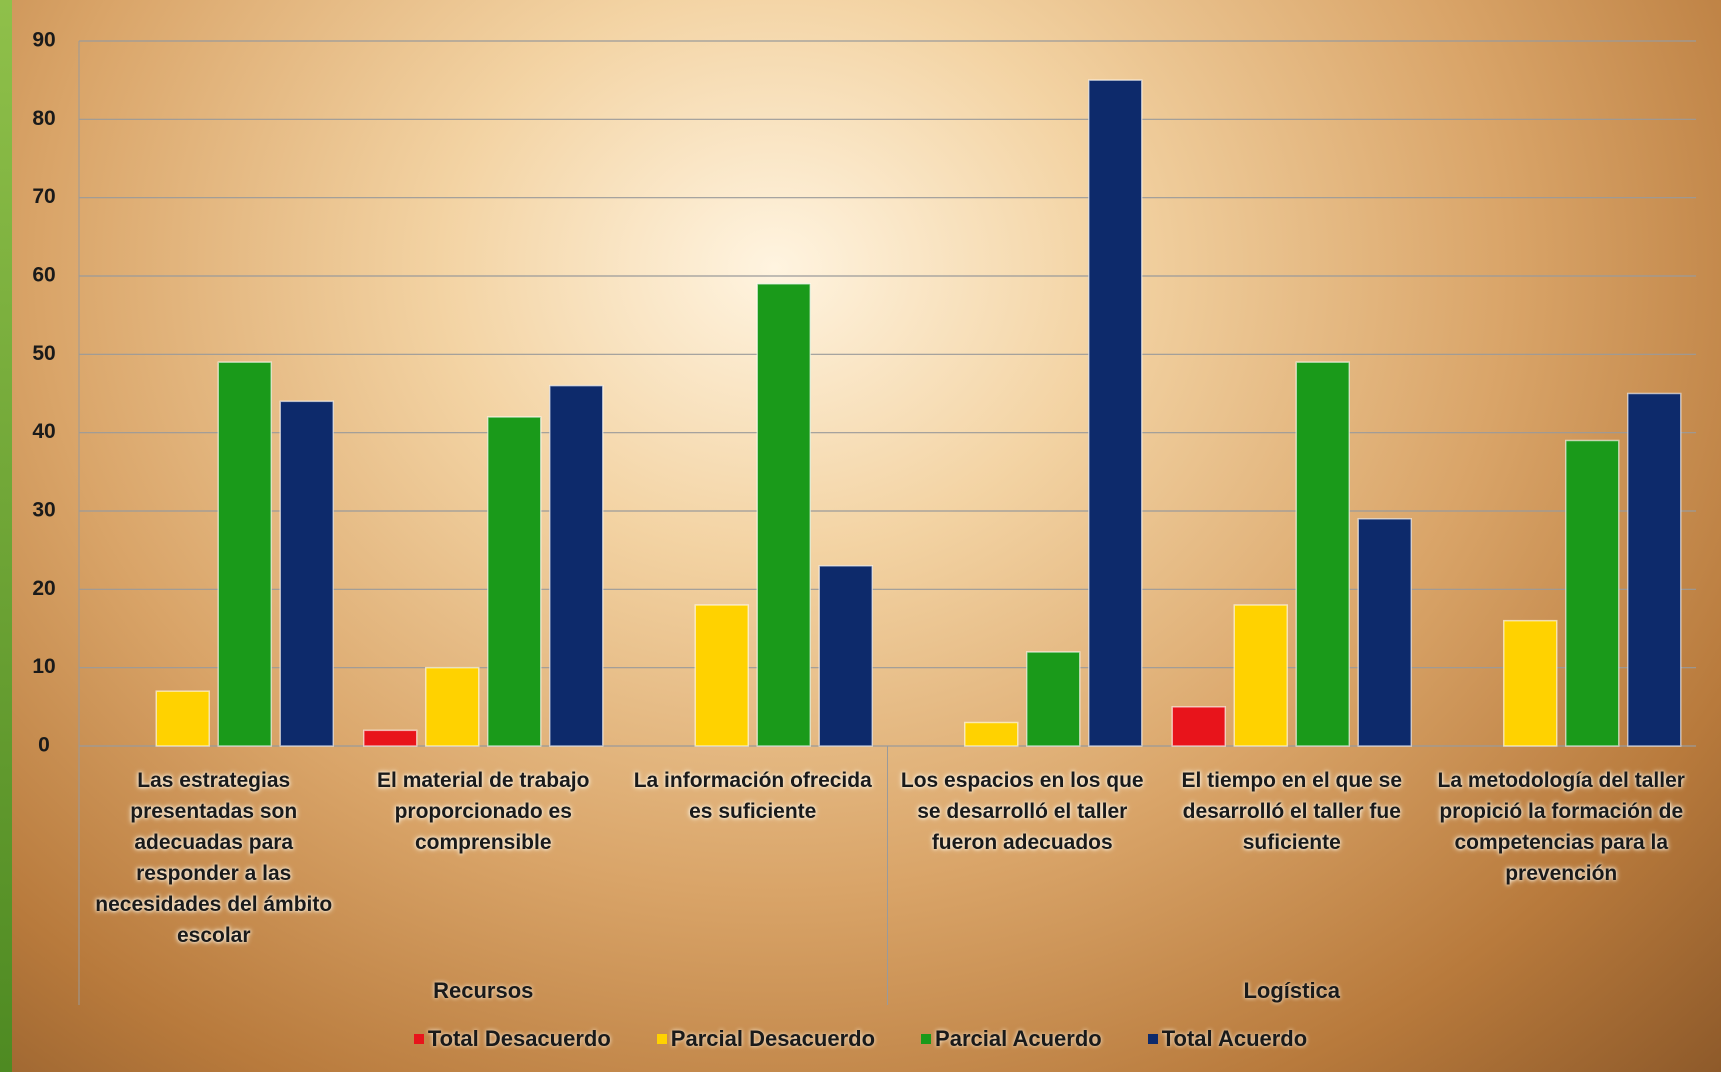 The image size is (1721, 1072). Describe the element at coordinates (43, 510) in the screenshot. I see `y-tick-label: 30` at that location.